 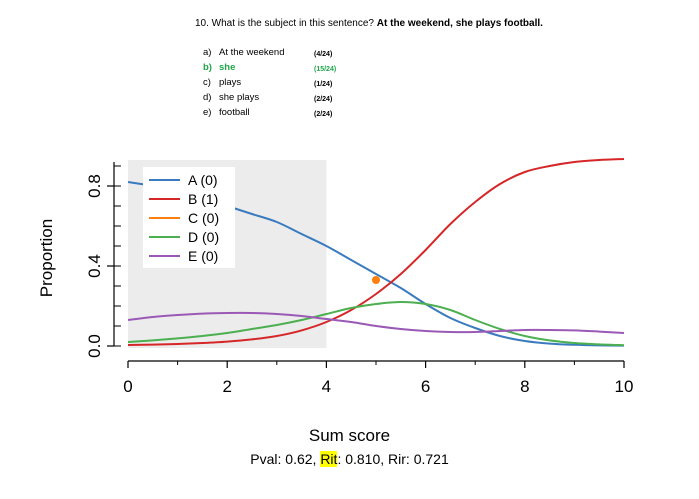 I want to click on legend: A (0) B (1) C (0) D (0) E (0), so click(x=189, y=217).